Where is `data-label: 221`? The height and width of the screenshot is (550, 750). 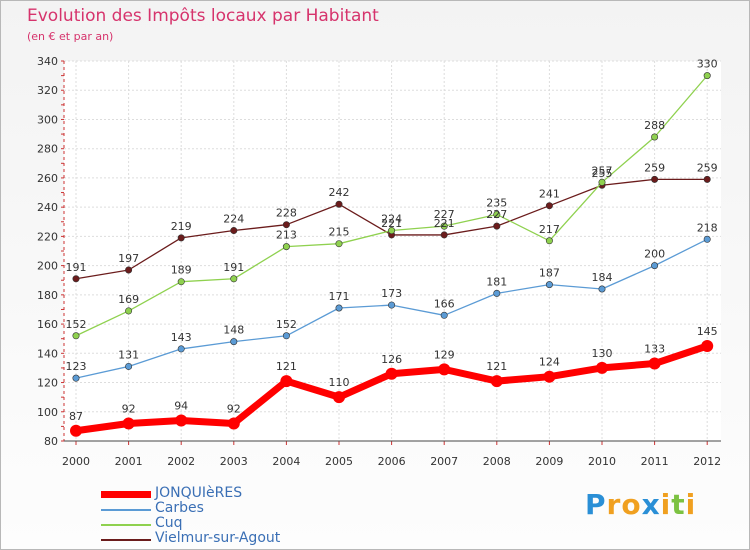 data-label: 221 is located at coordinates (391, 223).